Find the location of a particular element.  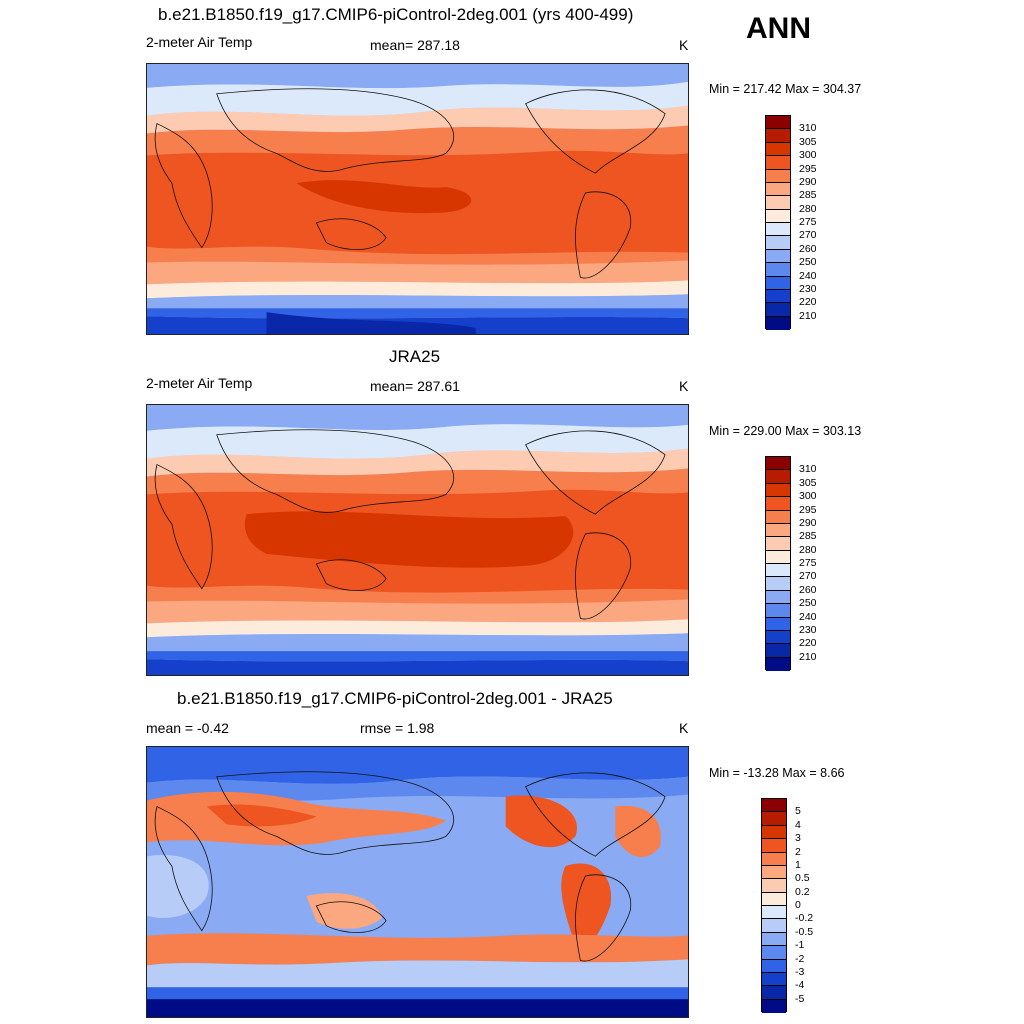

colorbar-tick-label: 0 is located at coordinates (798, 905).